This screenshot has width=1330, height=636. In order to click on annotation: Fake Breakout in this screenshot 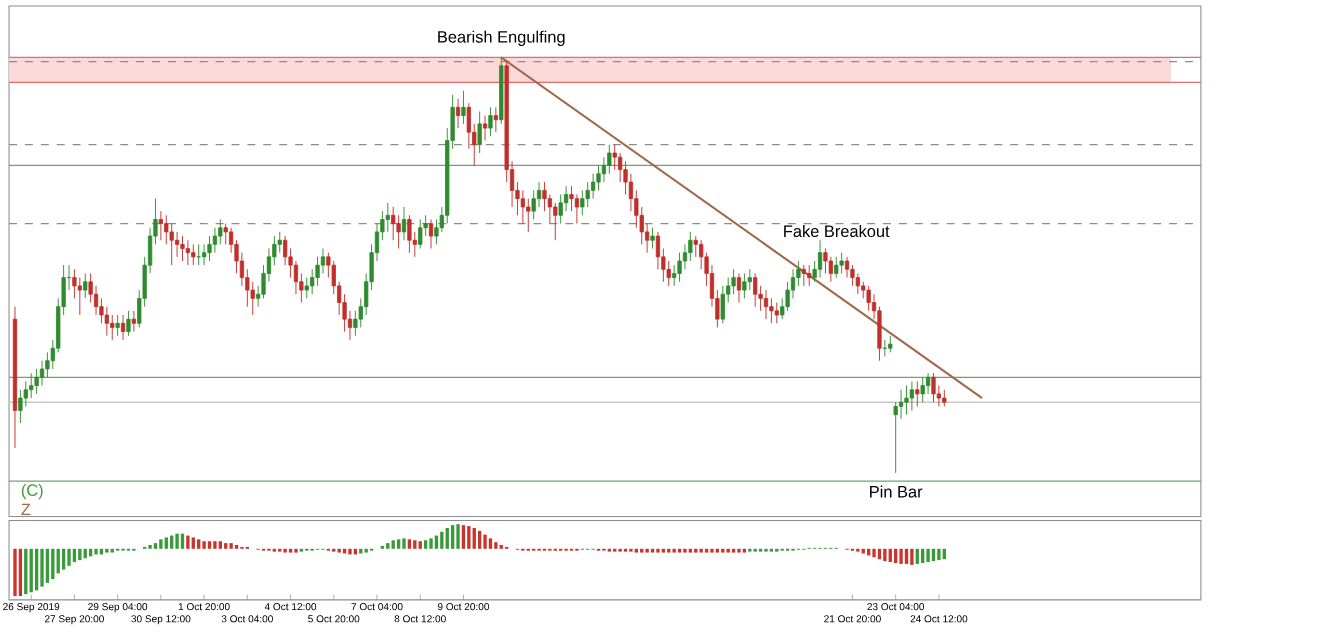, I will do `click(837, 231)`.